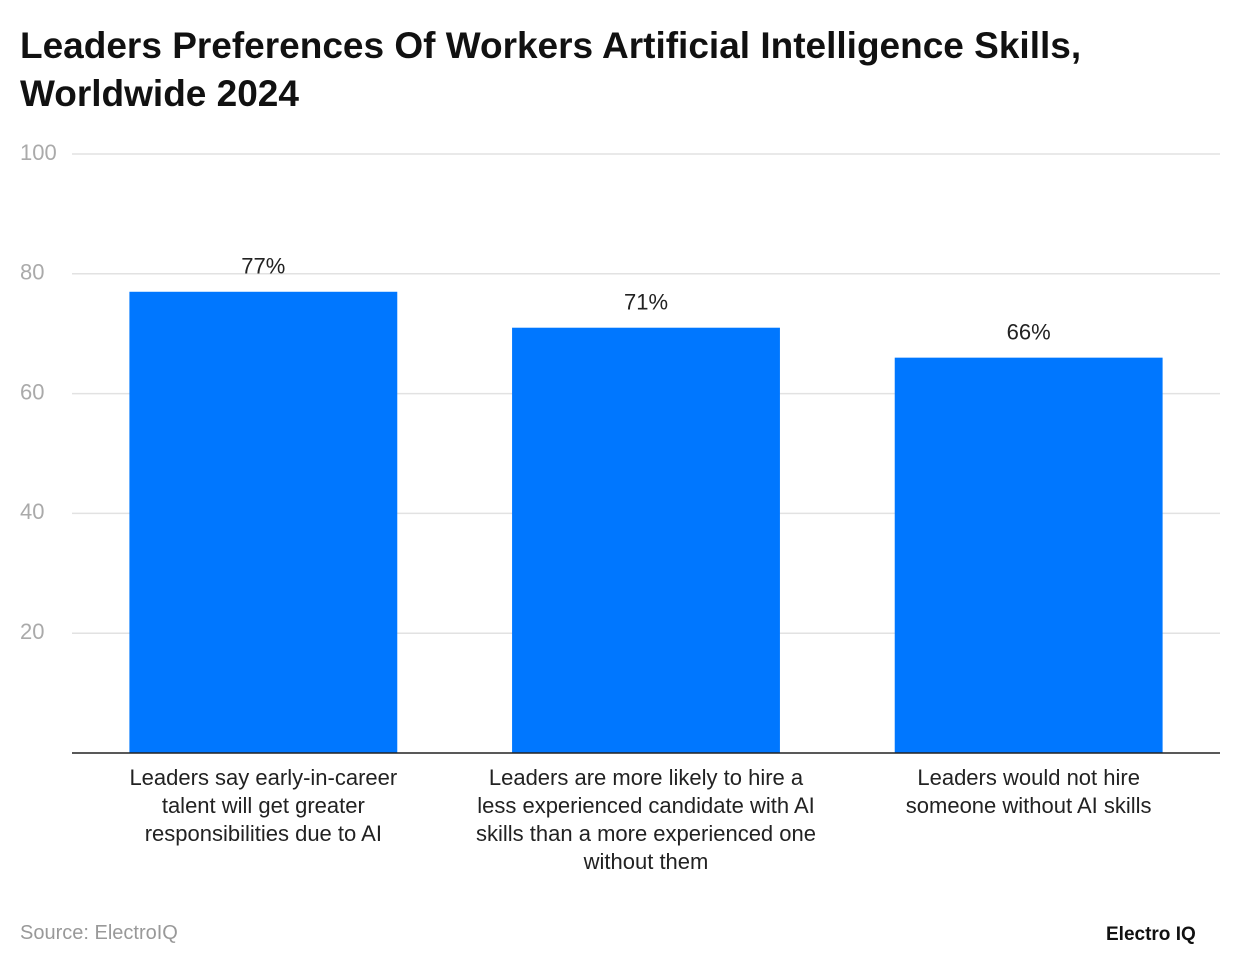  I want to click on brand-logo: Electro IQ, so click(1151, 934).